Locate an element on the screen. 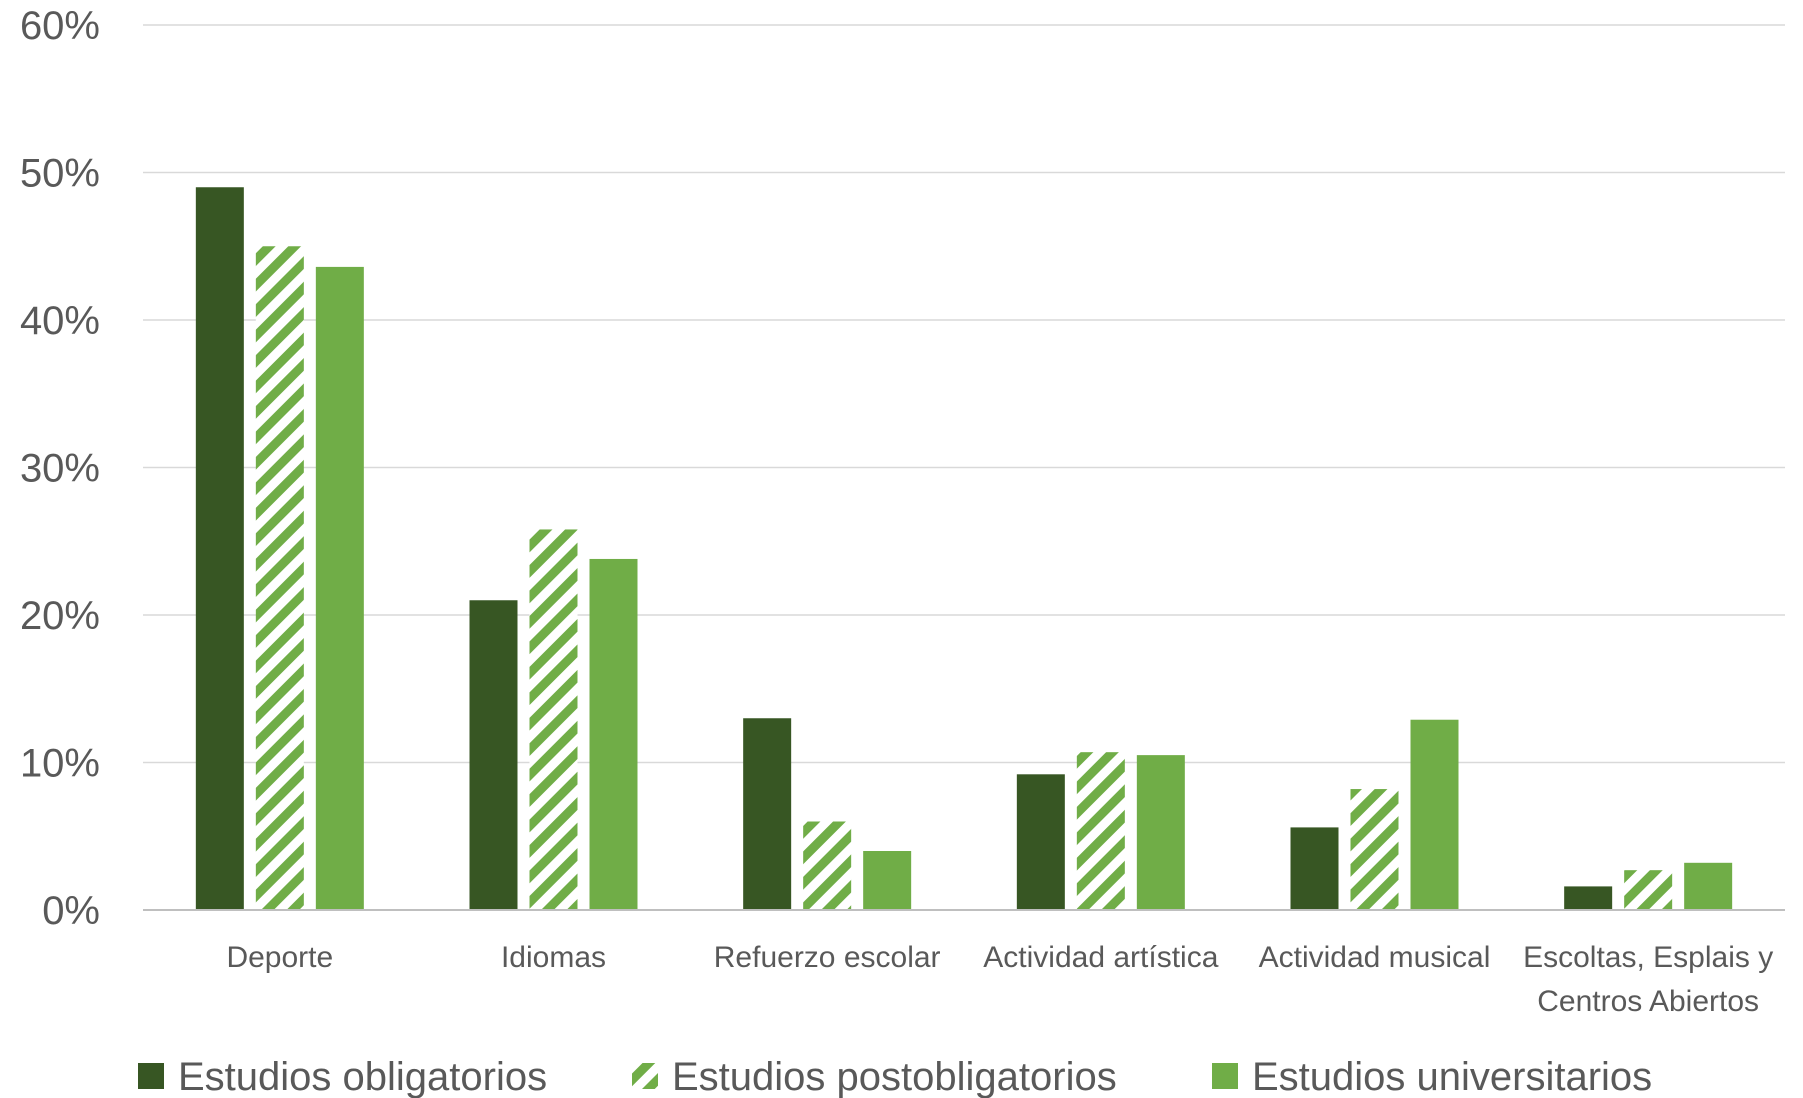 The image size is (1803, 1098). x-category-label: Idiomas is located at coordinates (553, 957).